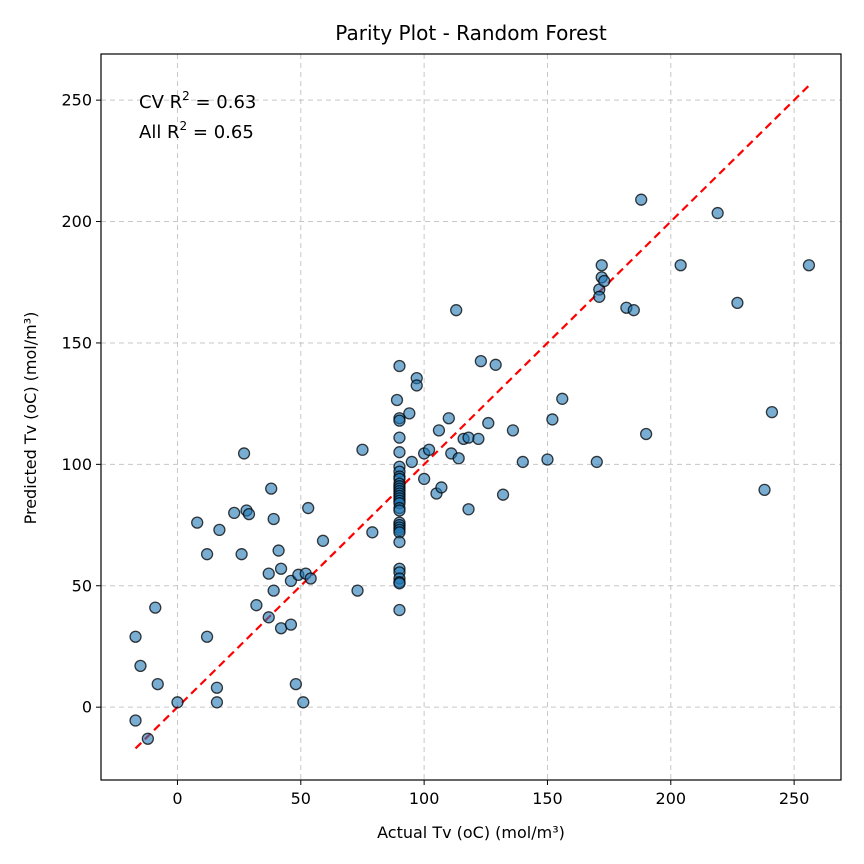 This screenshot has height=864, width=864. Describe the element at coordinates (159, 132) in the screenshot. I see `all-r2-label: All R` at that location.